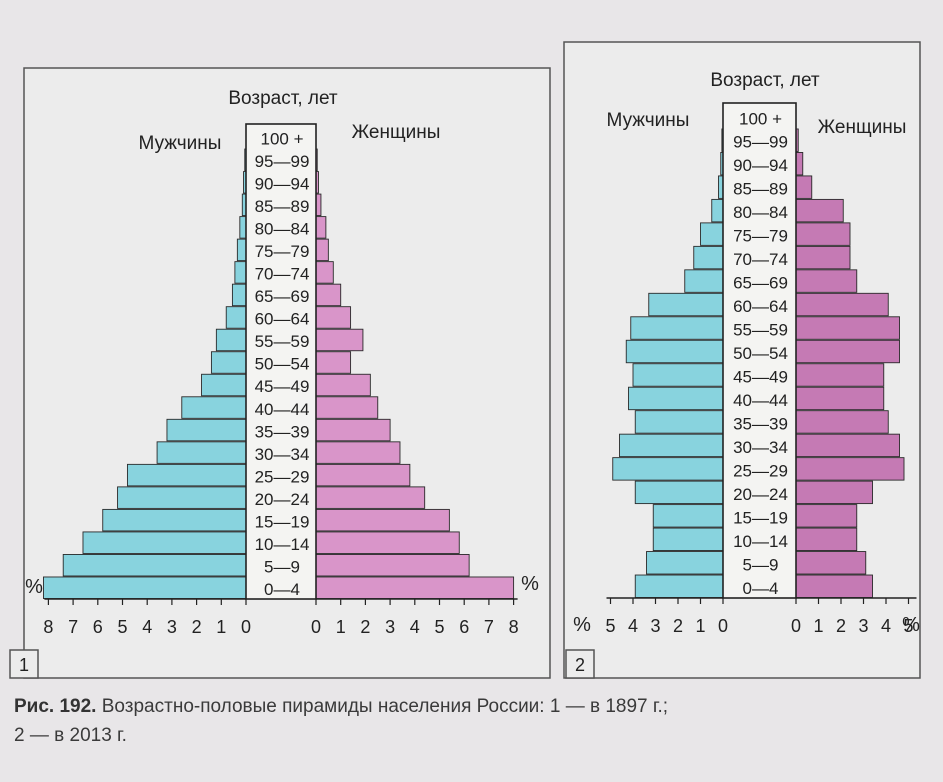 Image resolution: width=943 pixels, height=782 pixels. What do you see at coordinates (760, 306) in the screenshot?
I see `age-group-label: 60—64` at bounding box center [760, 306].